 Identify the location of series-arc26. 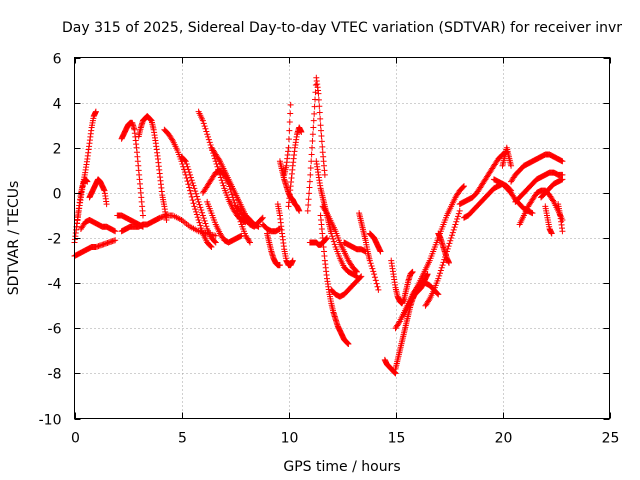
(336, 219).